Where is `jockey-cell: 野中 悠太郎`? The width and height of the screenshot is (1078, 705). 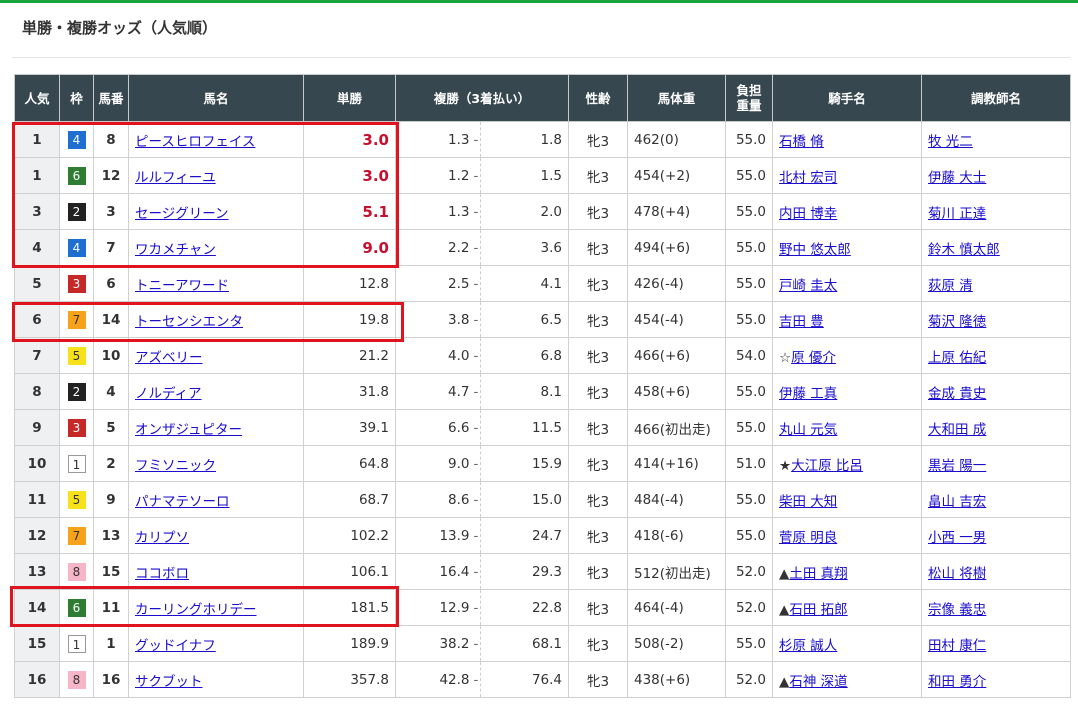
jockey-cell: 野中 悠太郎 is located at coordinates (847, 247).